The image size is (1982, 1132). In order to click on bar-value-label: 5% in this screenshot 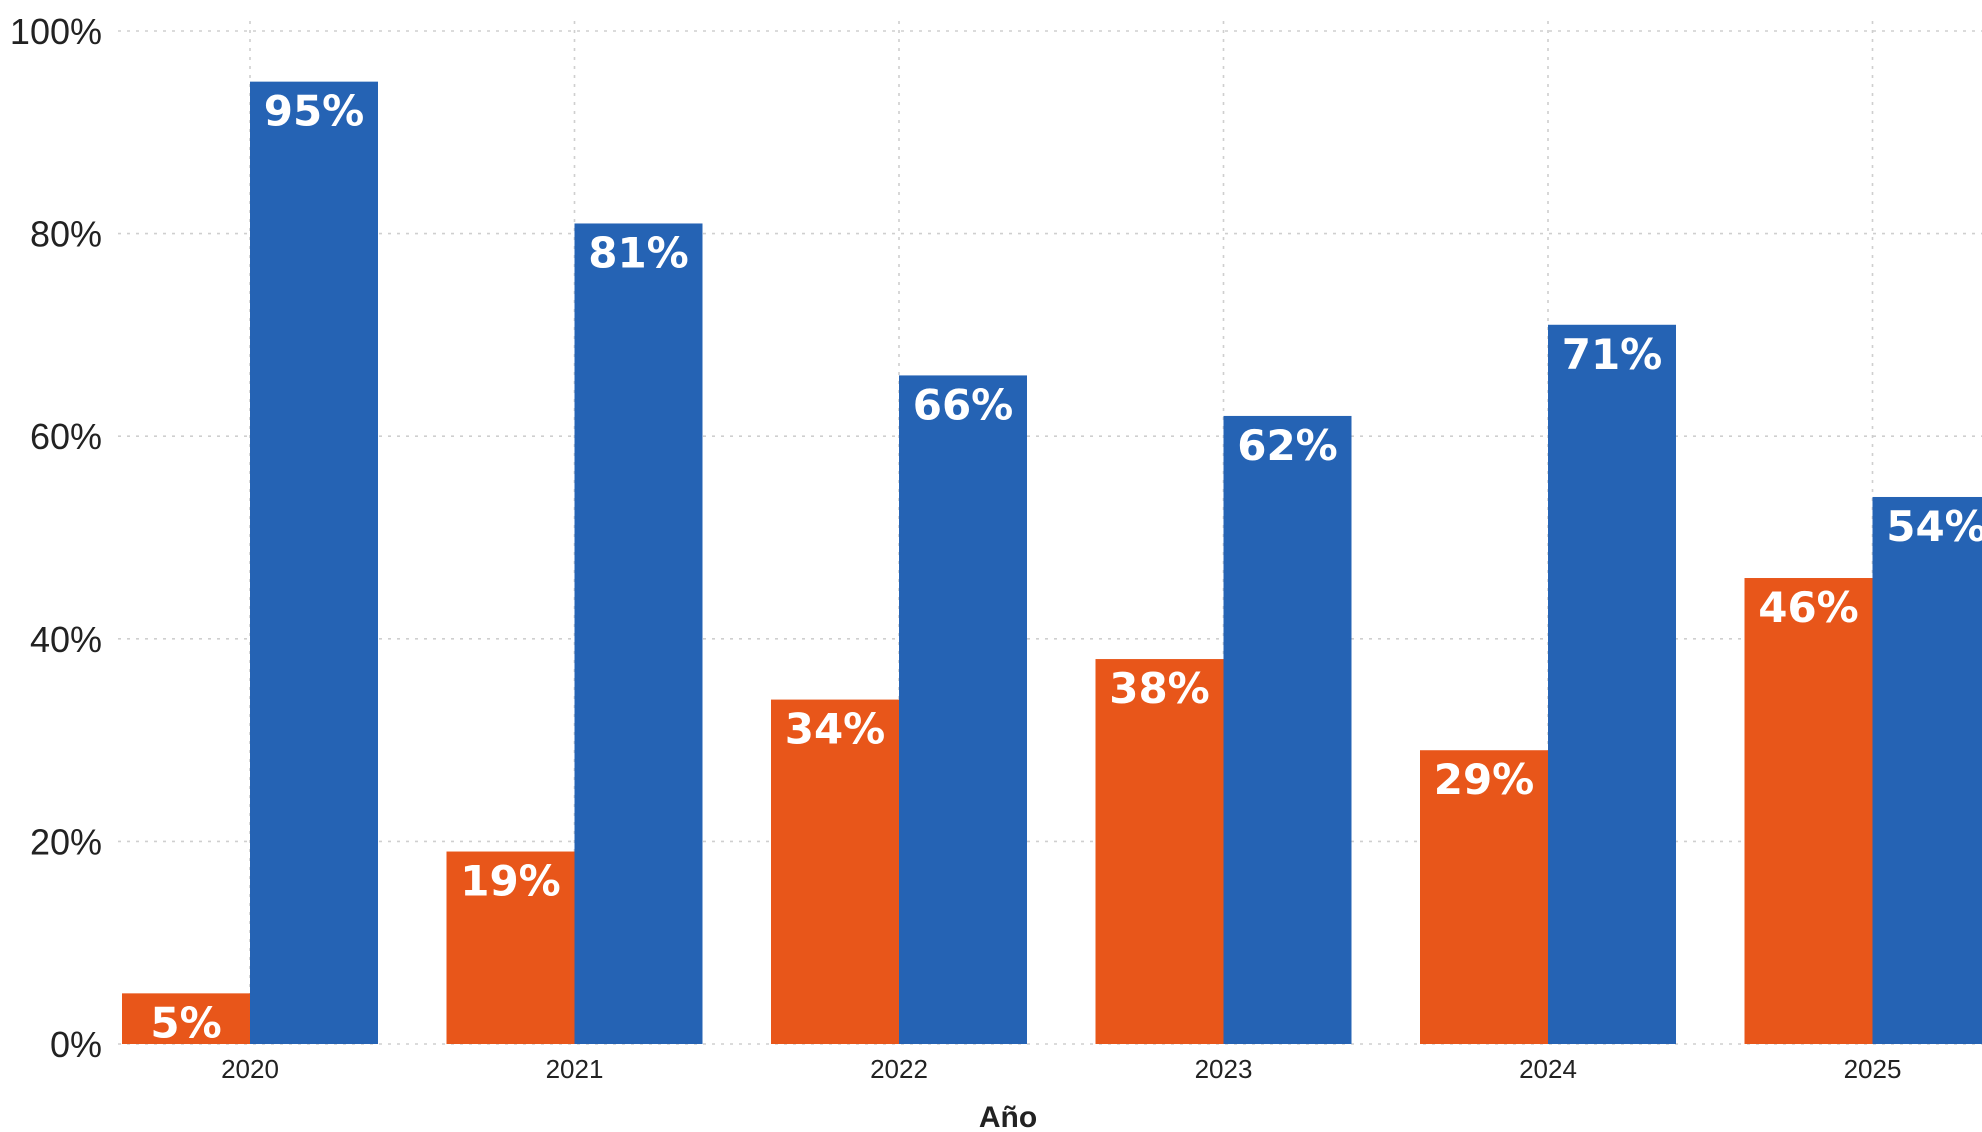, I will do `click(185, 1022)`.